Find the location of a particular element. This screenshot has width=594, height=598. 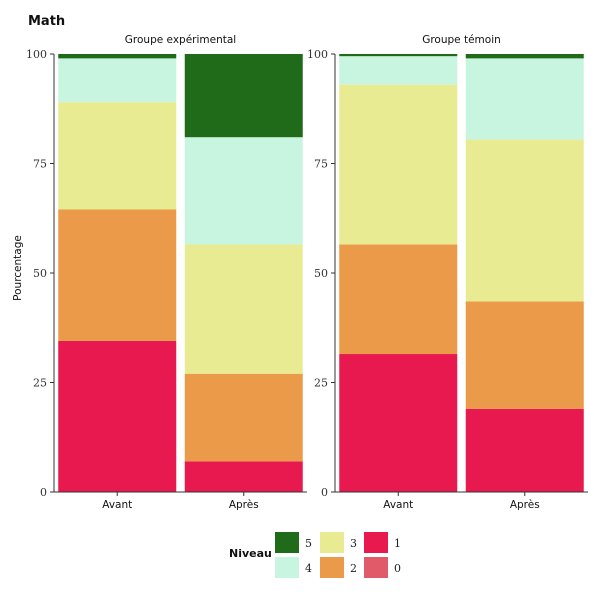

legend-label-0: 0 is located at coordinates (397, 568).